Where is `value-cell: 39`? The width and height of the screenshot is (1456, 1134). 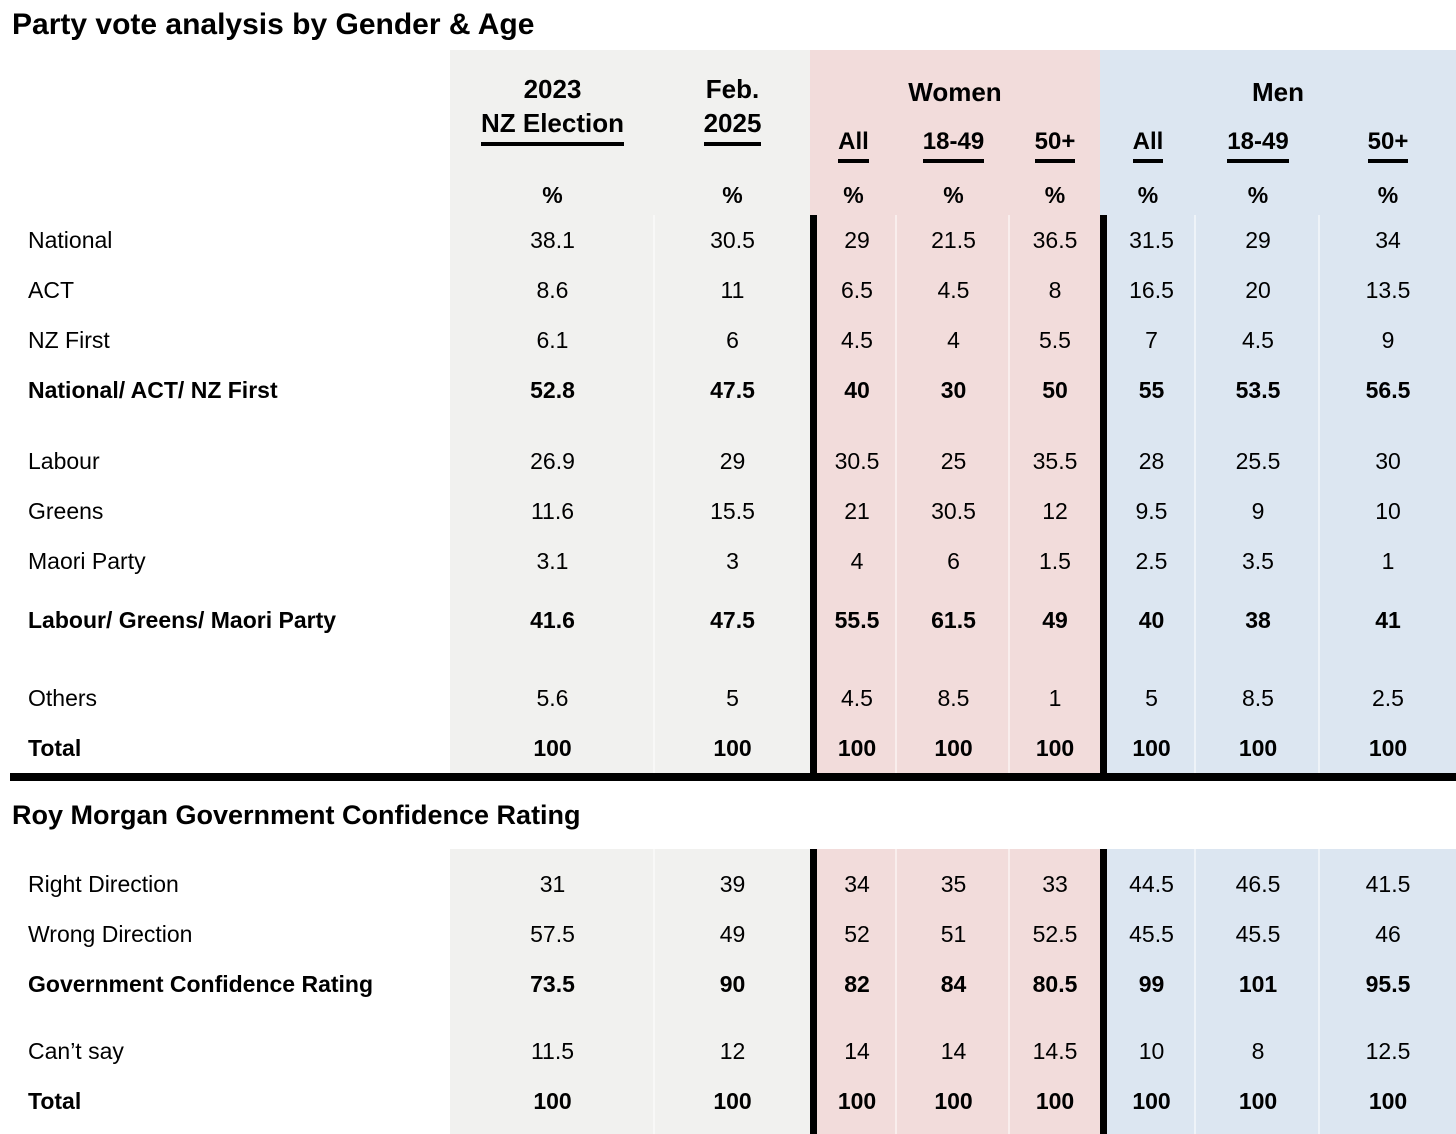 value-cell: 39 is located at coordinates (732, 884).